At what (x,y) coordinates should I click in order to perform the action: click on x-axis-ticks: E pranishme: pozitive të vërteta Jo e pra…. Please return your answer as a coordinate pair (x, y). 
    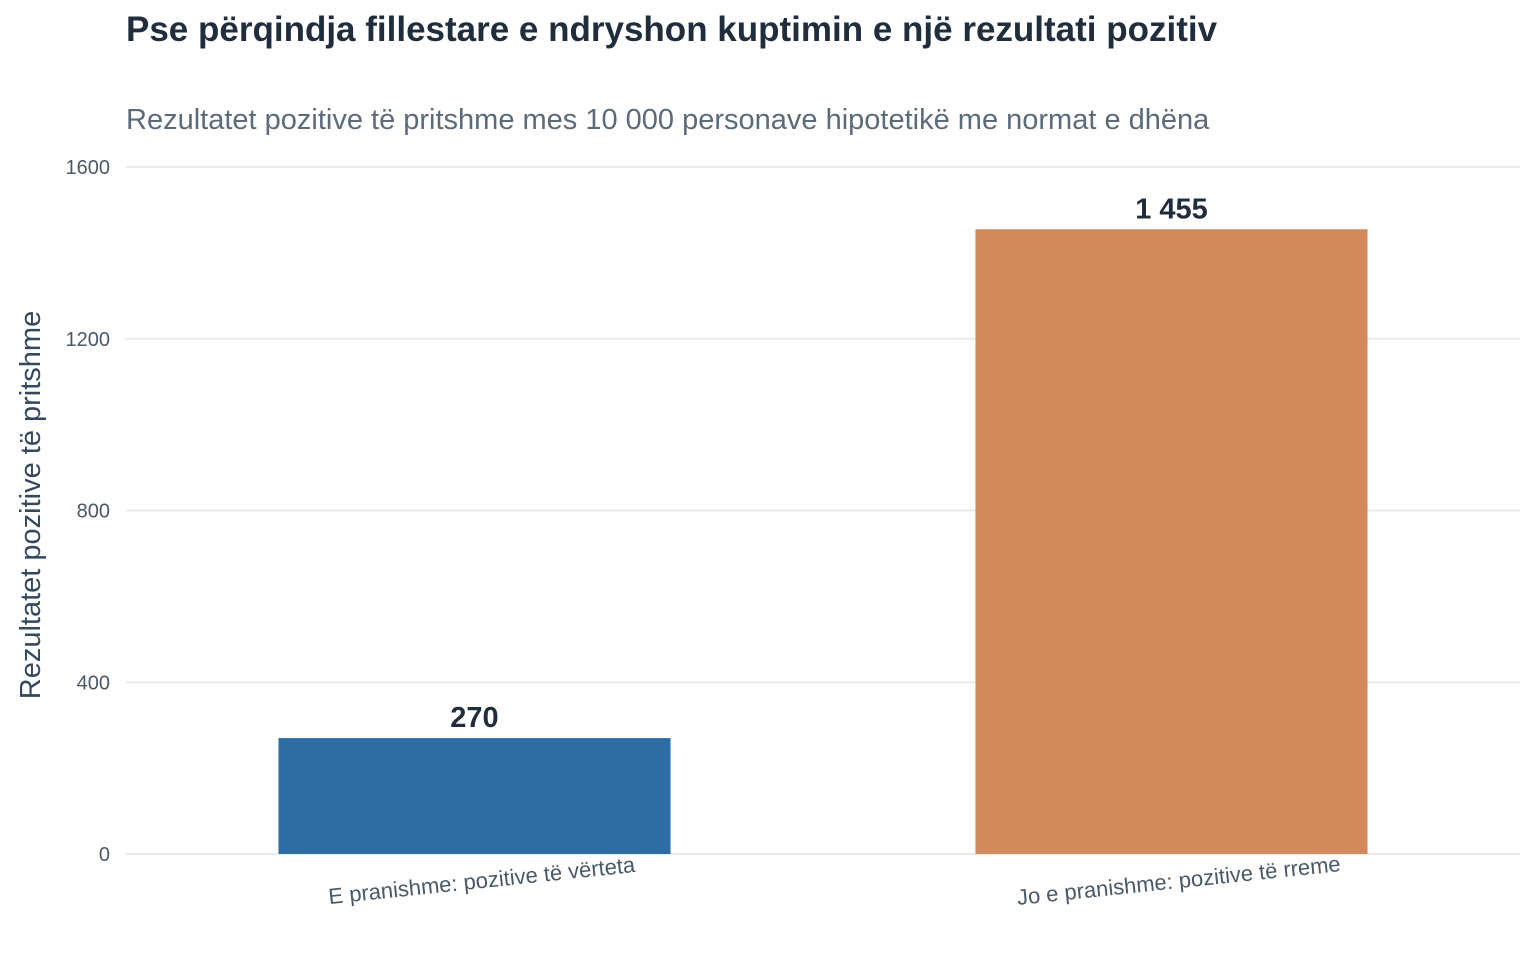
    Looking at the image, I should click on (834, 880).